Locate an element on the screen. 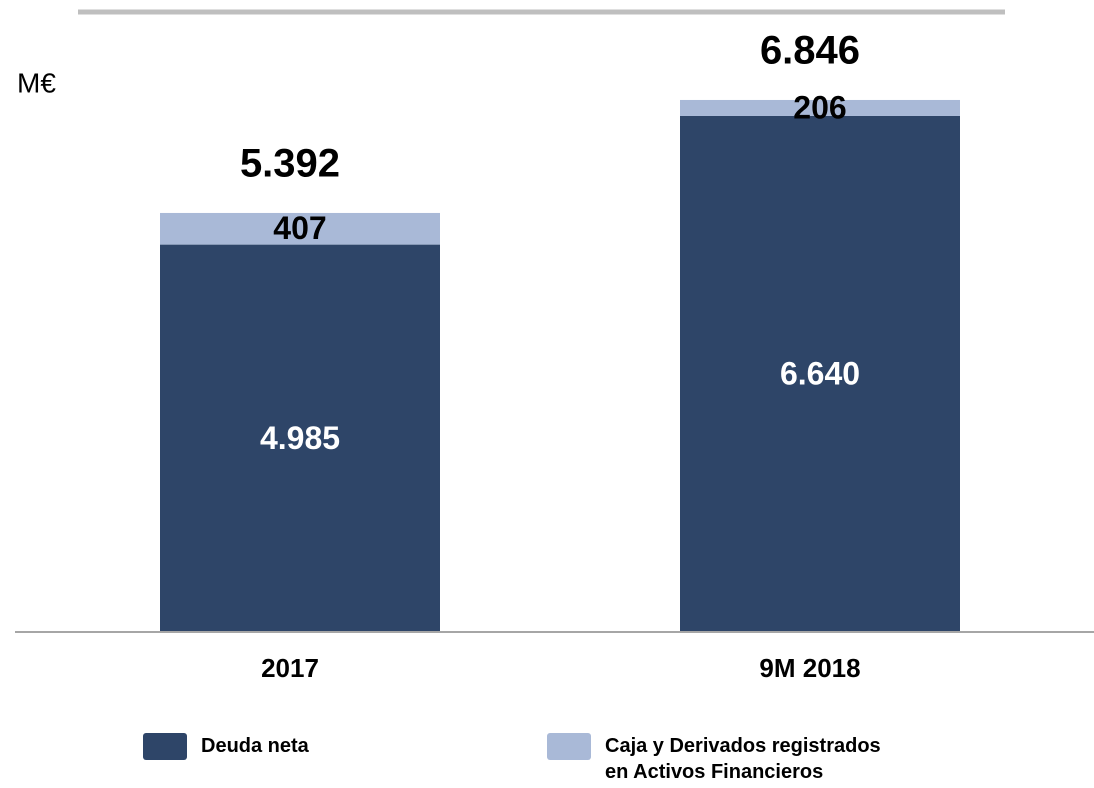 This screenshot has width=1094, height=788. value-label: 206 is located at coordinates (819, 107).